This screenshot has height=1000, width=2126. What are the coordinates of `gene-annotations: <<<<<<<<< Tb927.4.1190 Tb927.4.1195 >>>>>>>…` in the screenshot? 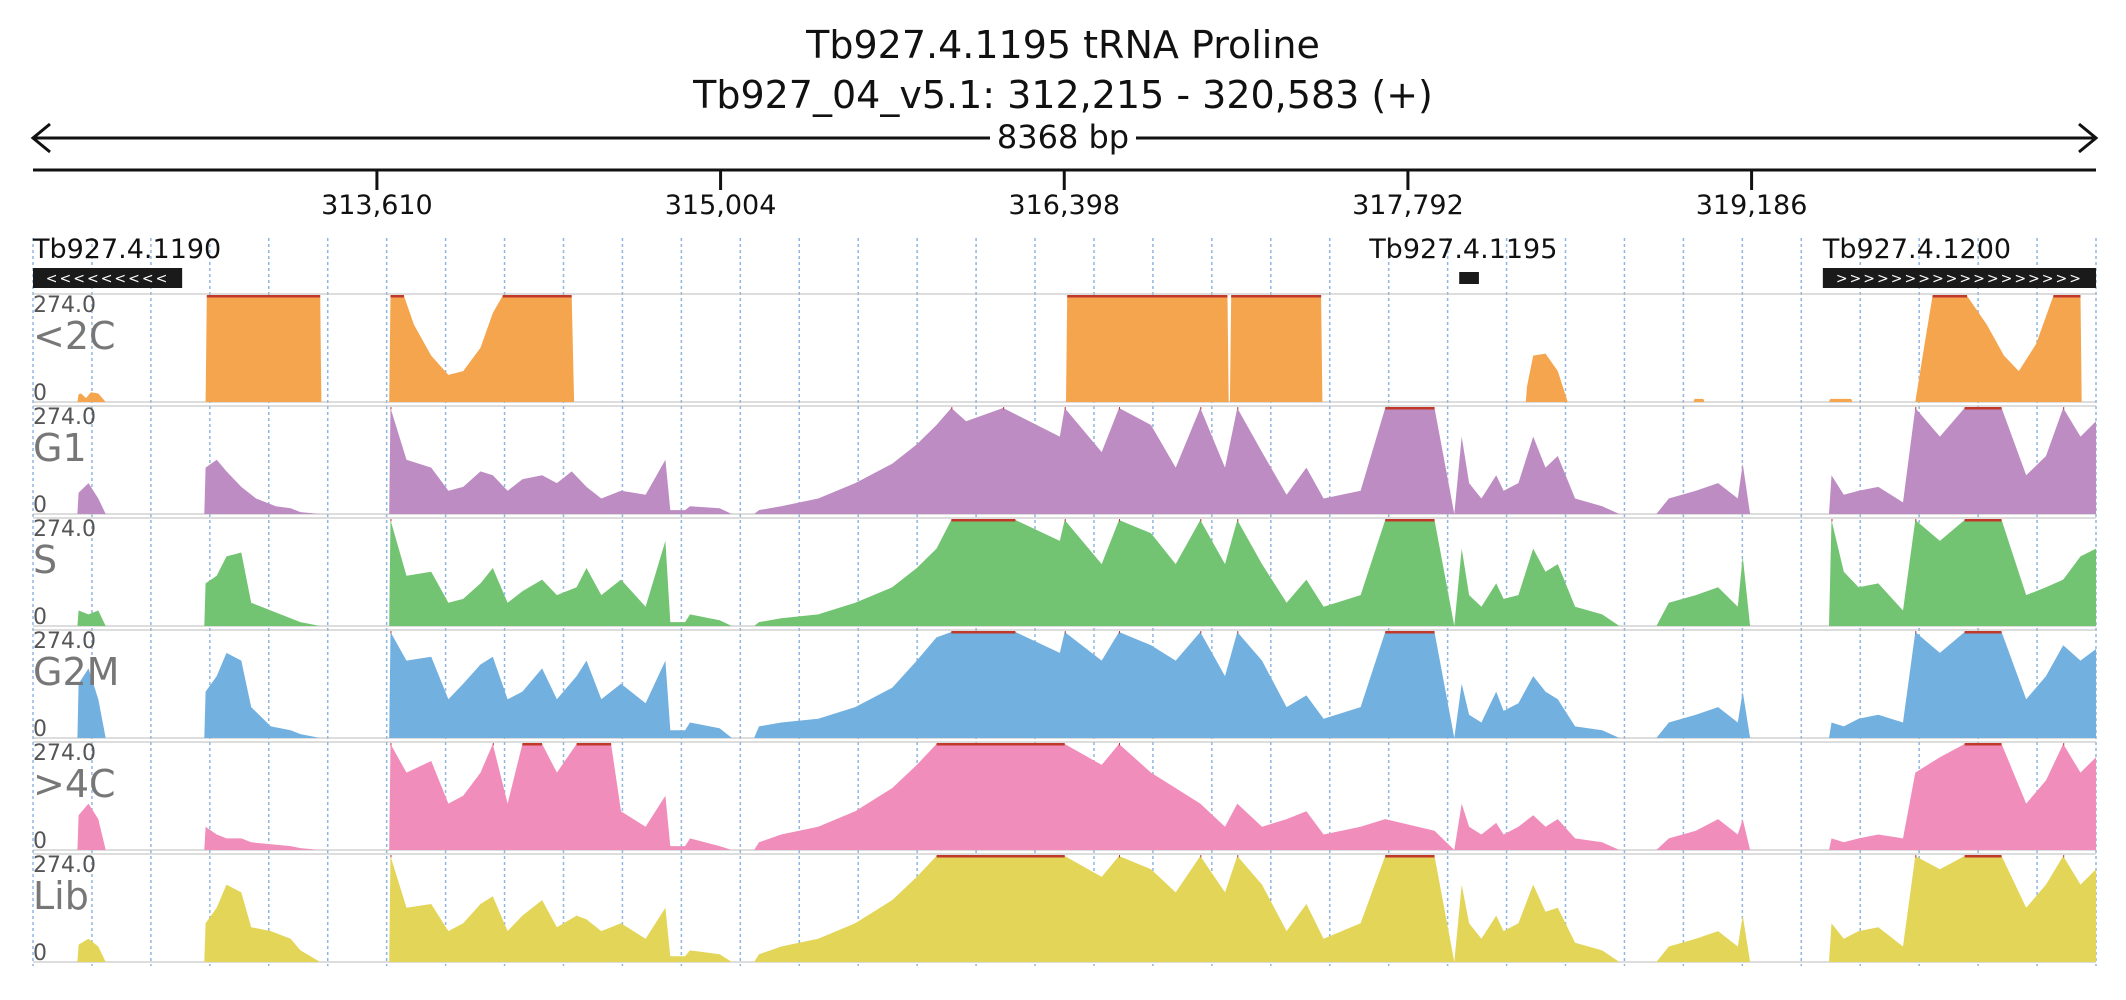 It's located at (1064, 261).